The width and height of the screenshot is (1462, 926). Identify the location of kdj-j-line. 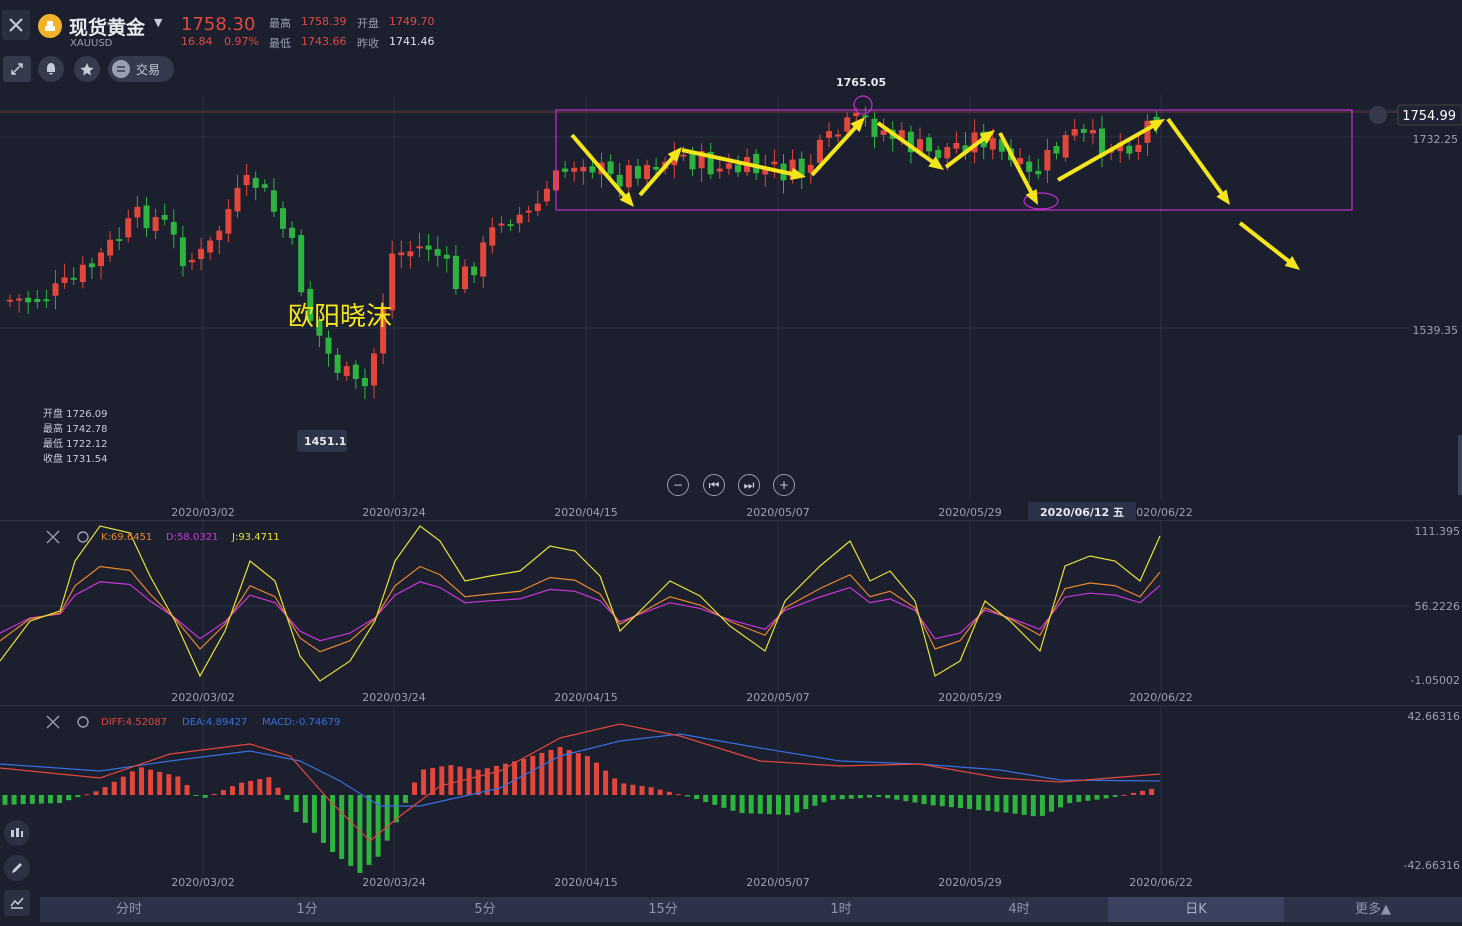
(580, 603).